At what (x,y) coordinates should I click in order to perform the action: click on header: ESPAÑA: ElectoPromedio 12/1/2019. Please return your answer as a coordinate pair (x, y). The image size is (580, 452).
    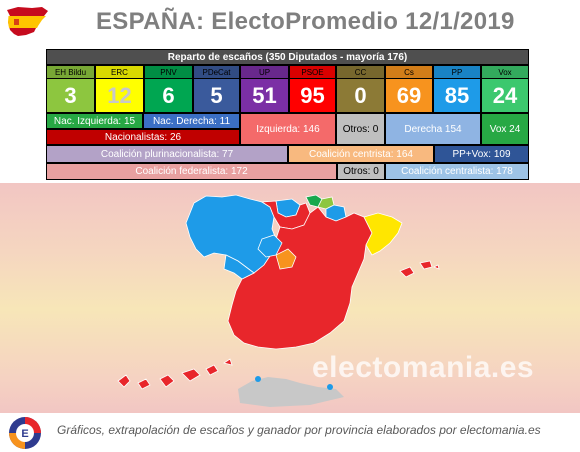
    Looking at the image, I should click on (290, 22).